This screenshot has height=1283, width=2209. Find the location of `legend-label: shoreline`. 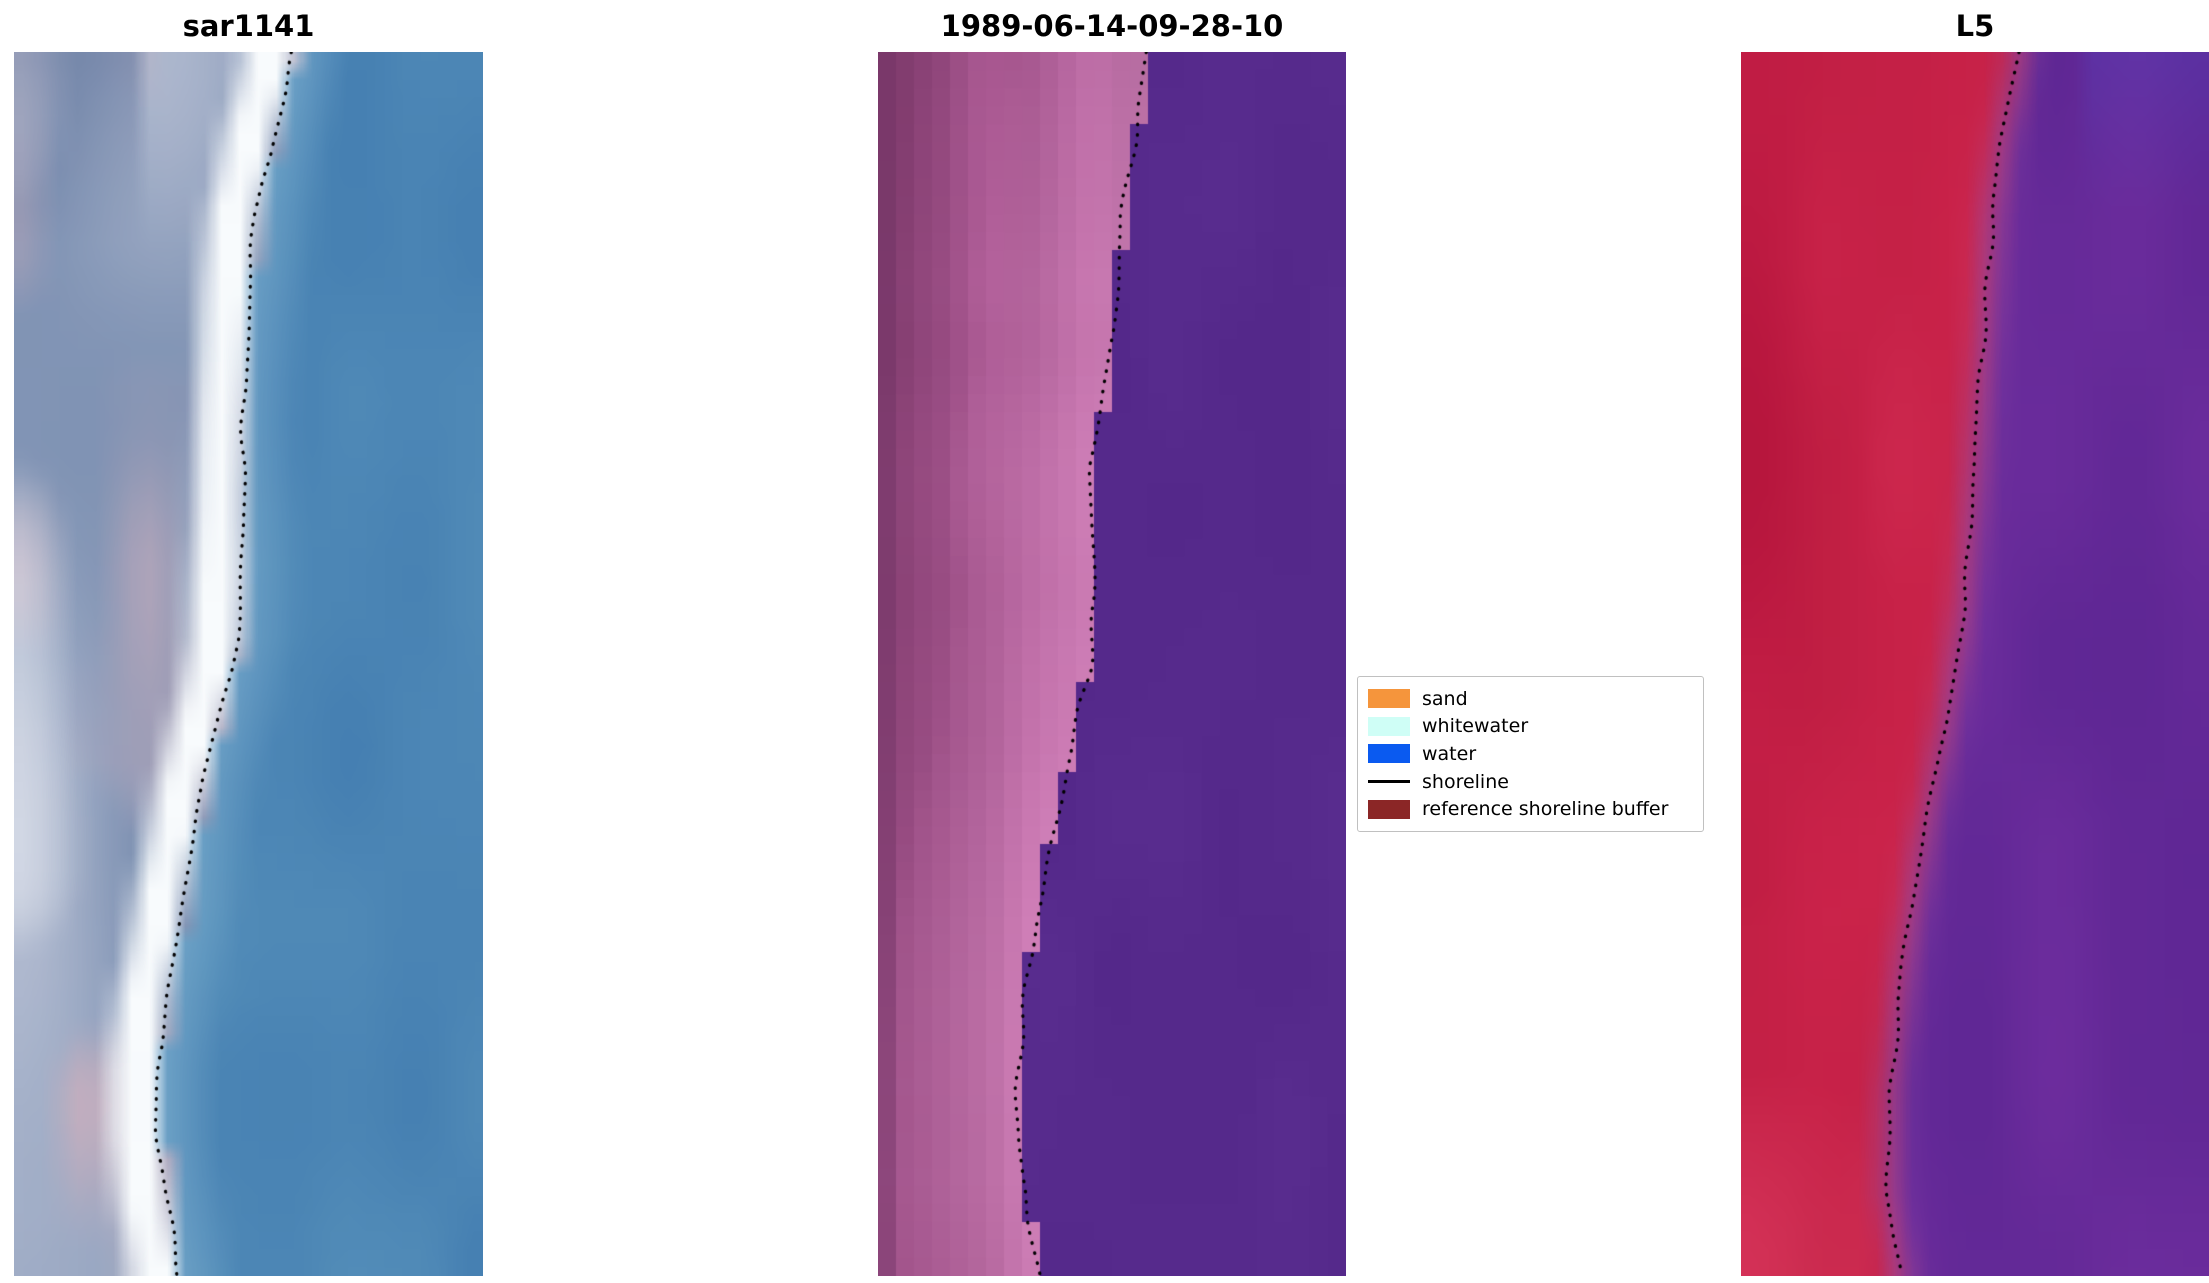

legend-label: shoreline is located at coordinates (1465, 781).